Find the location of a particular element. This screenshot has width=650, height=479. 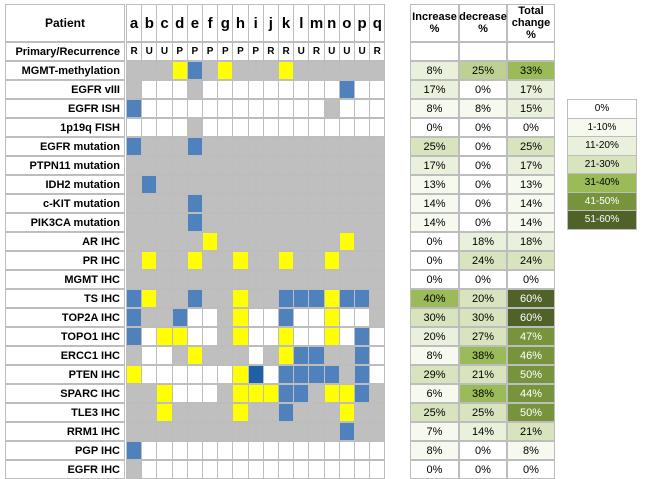

decrease-value: 14% is located at coordinates (483, 431).